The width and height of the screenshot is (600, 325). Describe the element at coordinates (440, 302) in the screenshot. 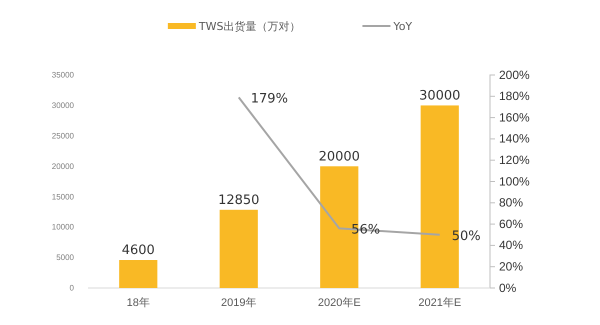

I see `x-tick-label: 2021年E` at that location.